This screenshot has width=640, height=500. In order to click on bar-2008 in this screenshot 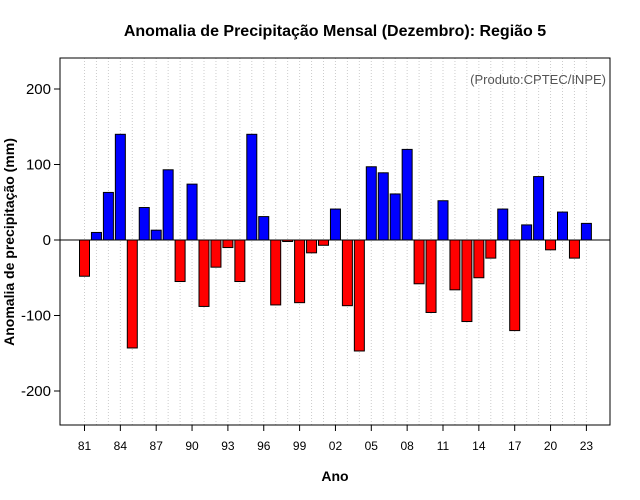, I will do `click(407, 194)`.